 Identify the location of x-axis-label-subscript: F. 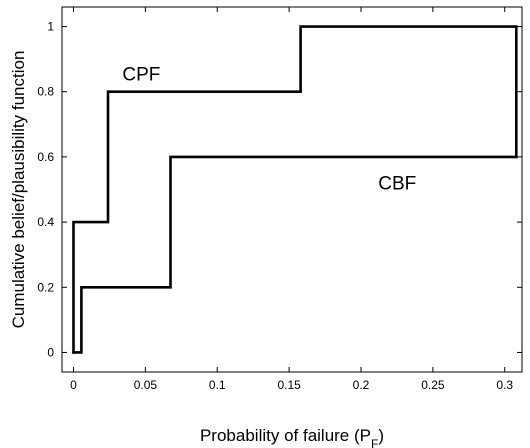
(374, 442).